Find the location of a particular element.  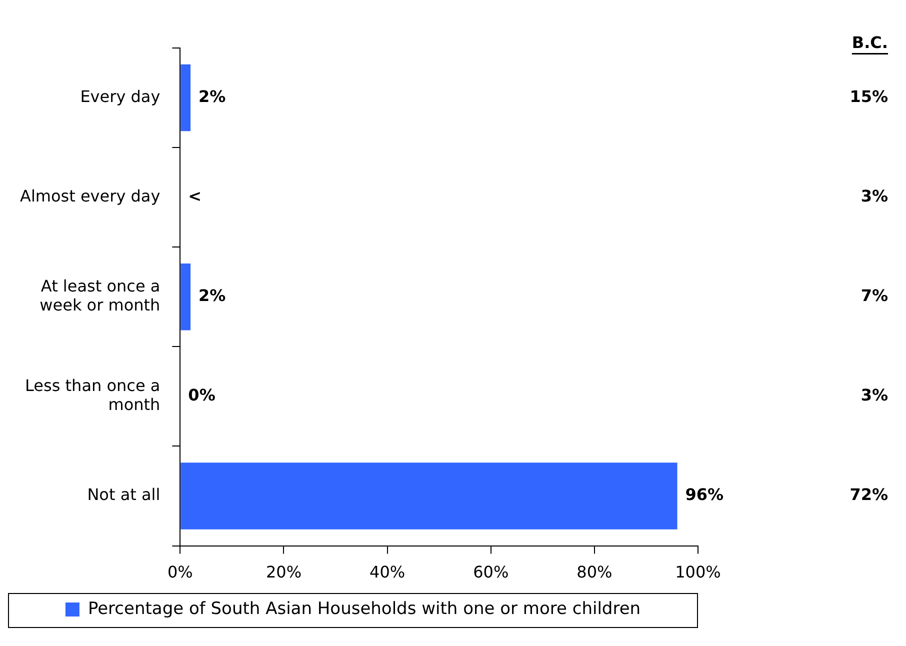

data-label: 96% is located at coordinates (704, 494).